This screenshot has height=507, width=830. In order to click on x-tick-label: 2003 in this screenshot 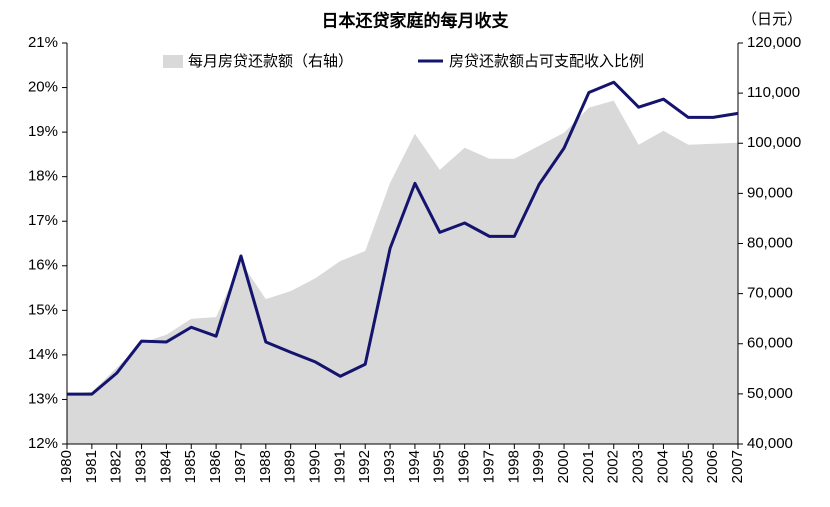, I will do `click(638, 466)`.